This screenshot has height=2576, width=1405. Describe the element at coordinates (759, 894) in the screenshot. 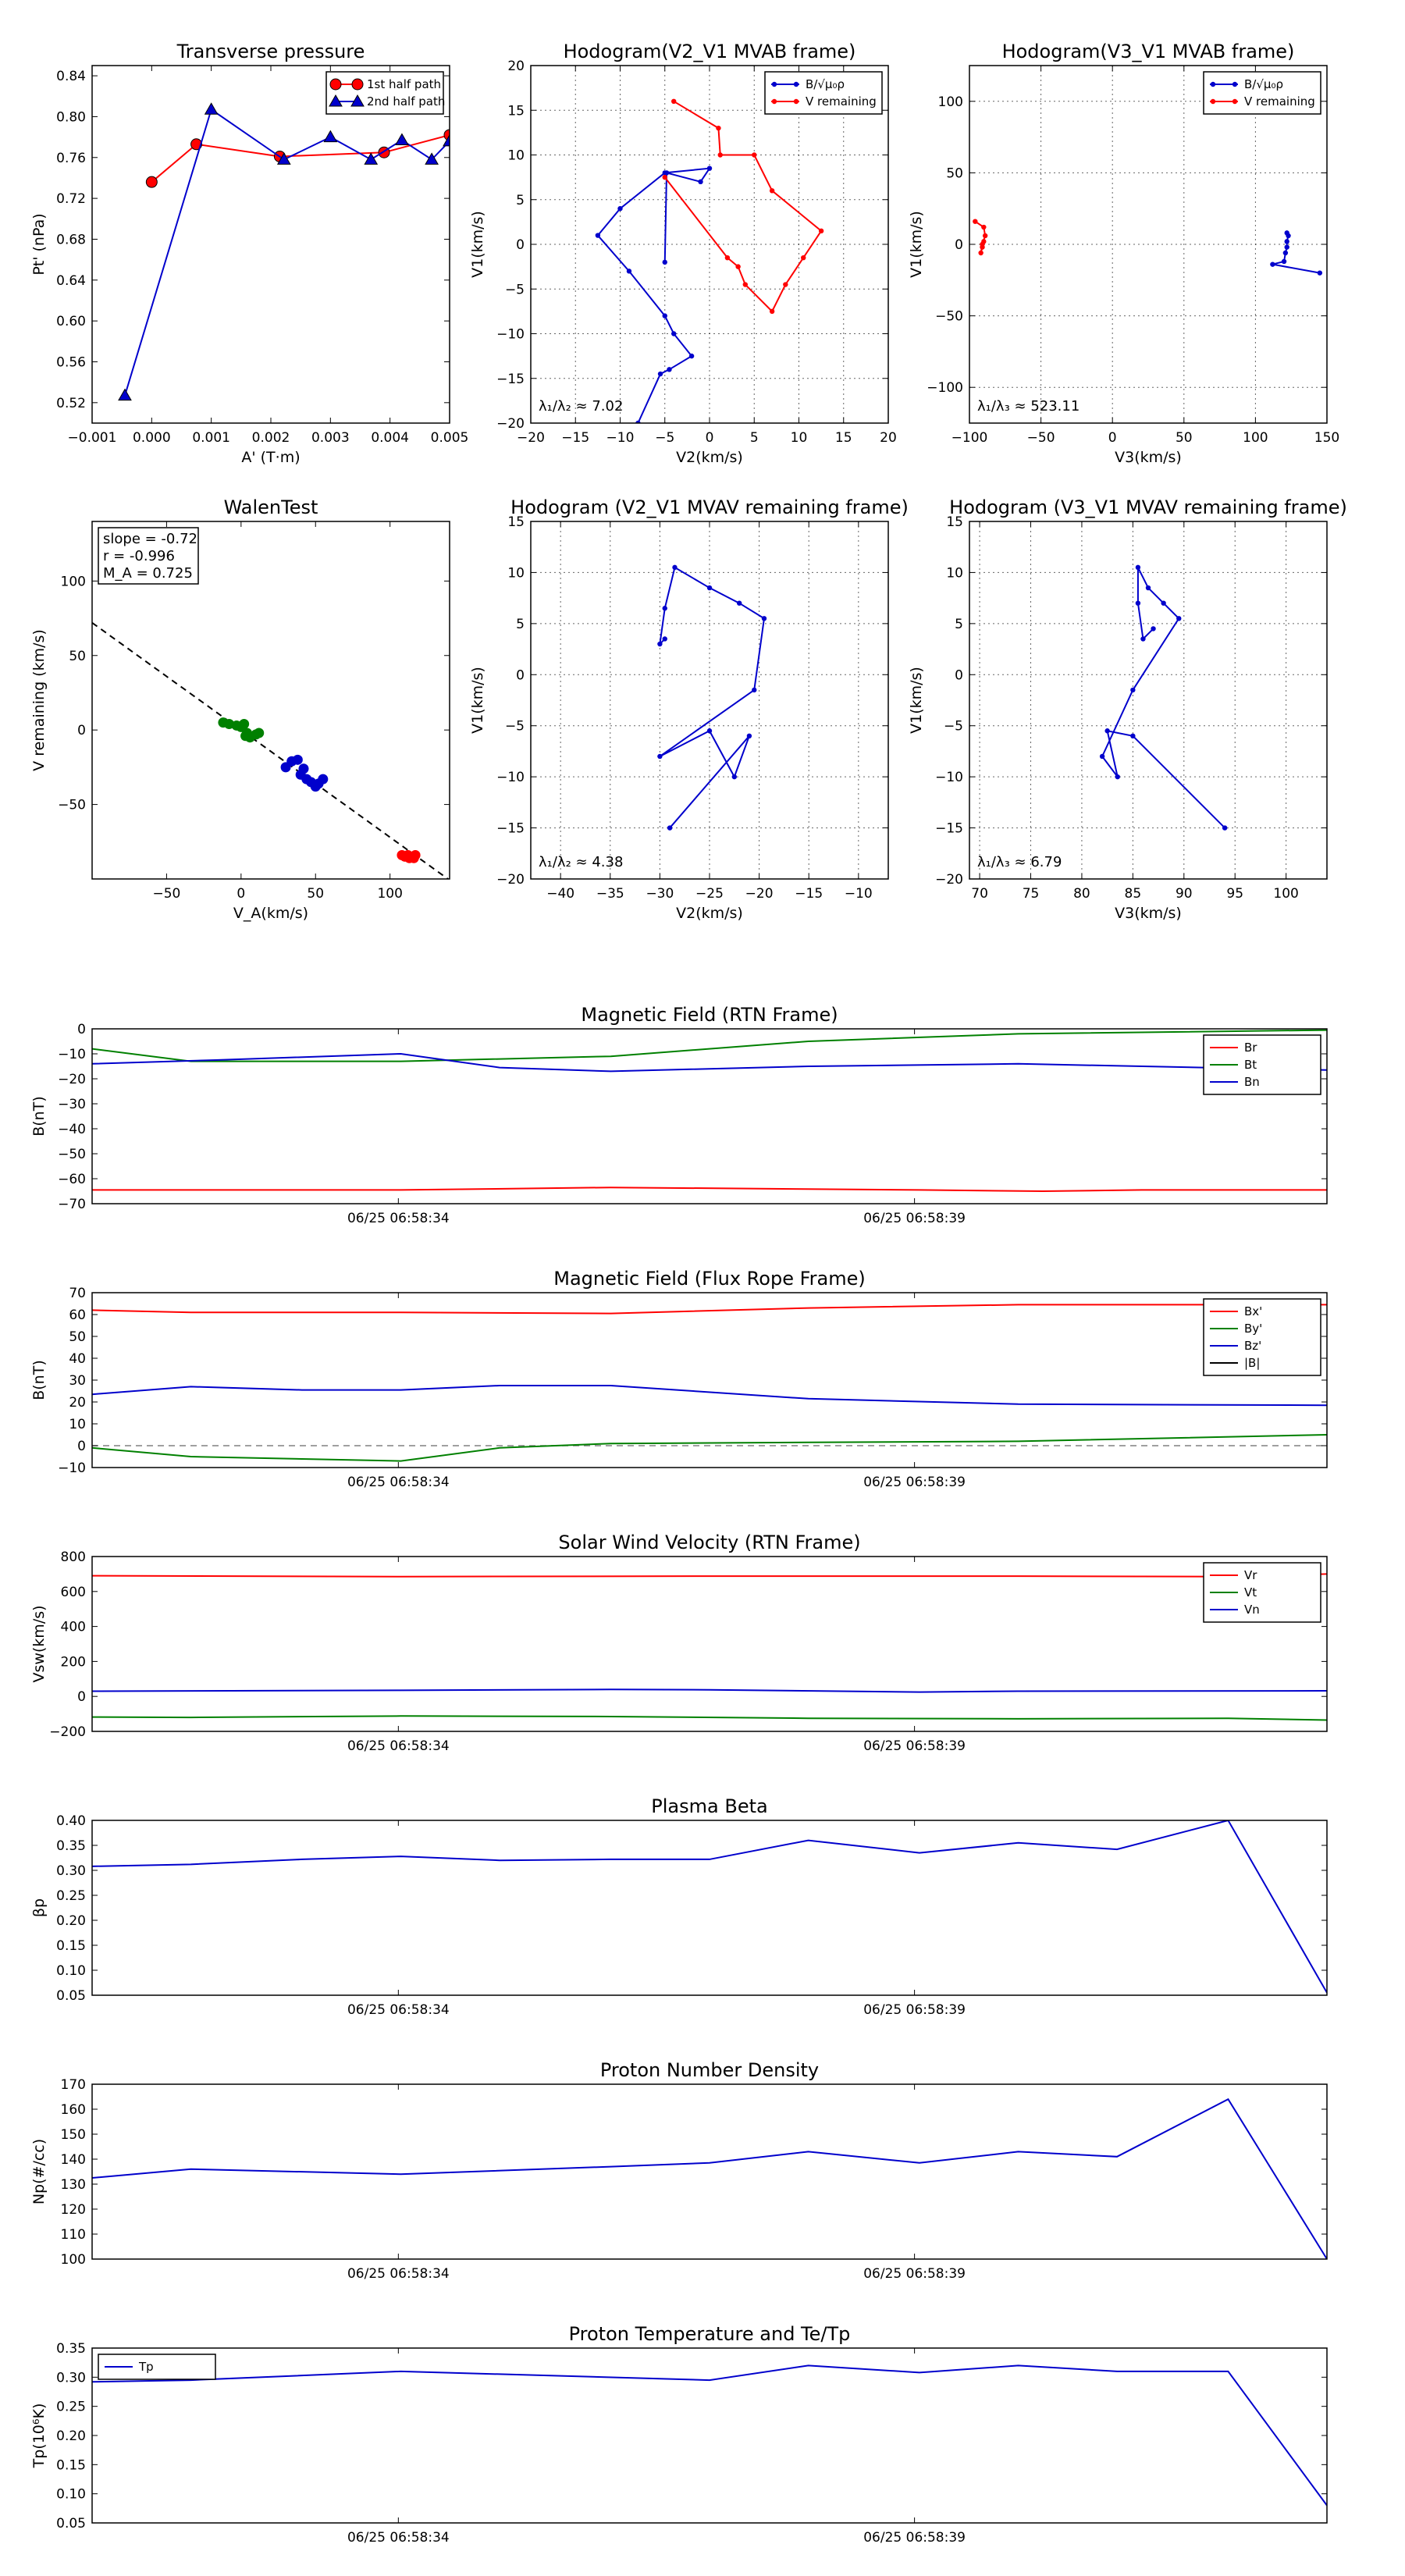

I see `x-tick-label: −20` at that location.